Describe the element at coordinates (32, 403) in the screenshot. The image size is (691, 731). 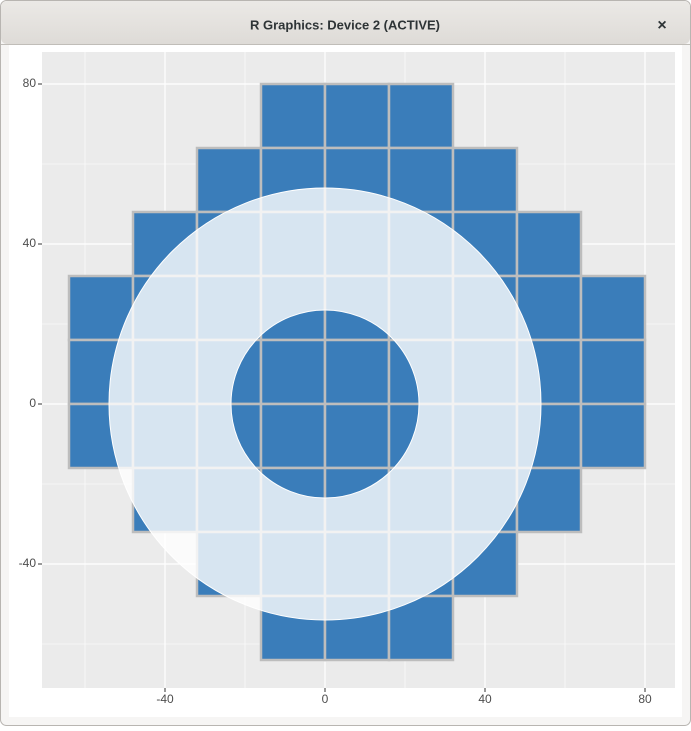
I see `y-tick-label: 0` at that location.